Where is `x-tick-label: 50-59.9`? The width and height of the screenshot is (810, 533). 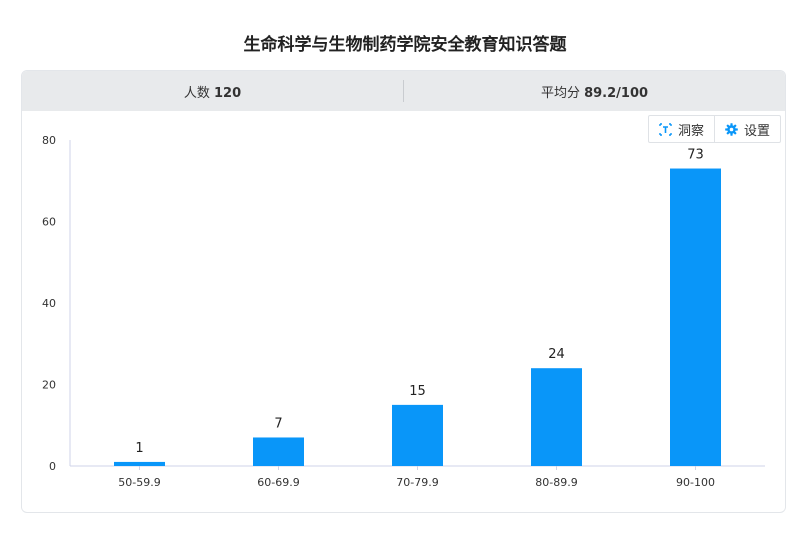 x-tick-label: 50-59.9 is located at coordinates (139, 482).